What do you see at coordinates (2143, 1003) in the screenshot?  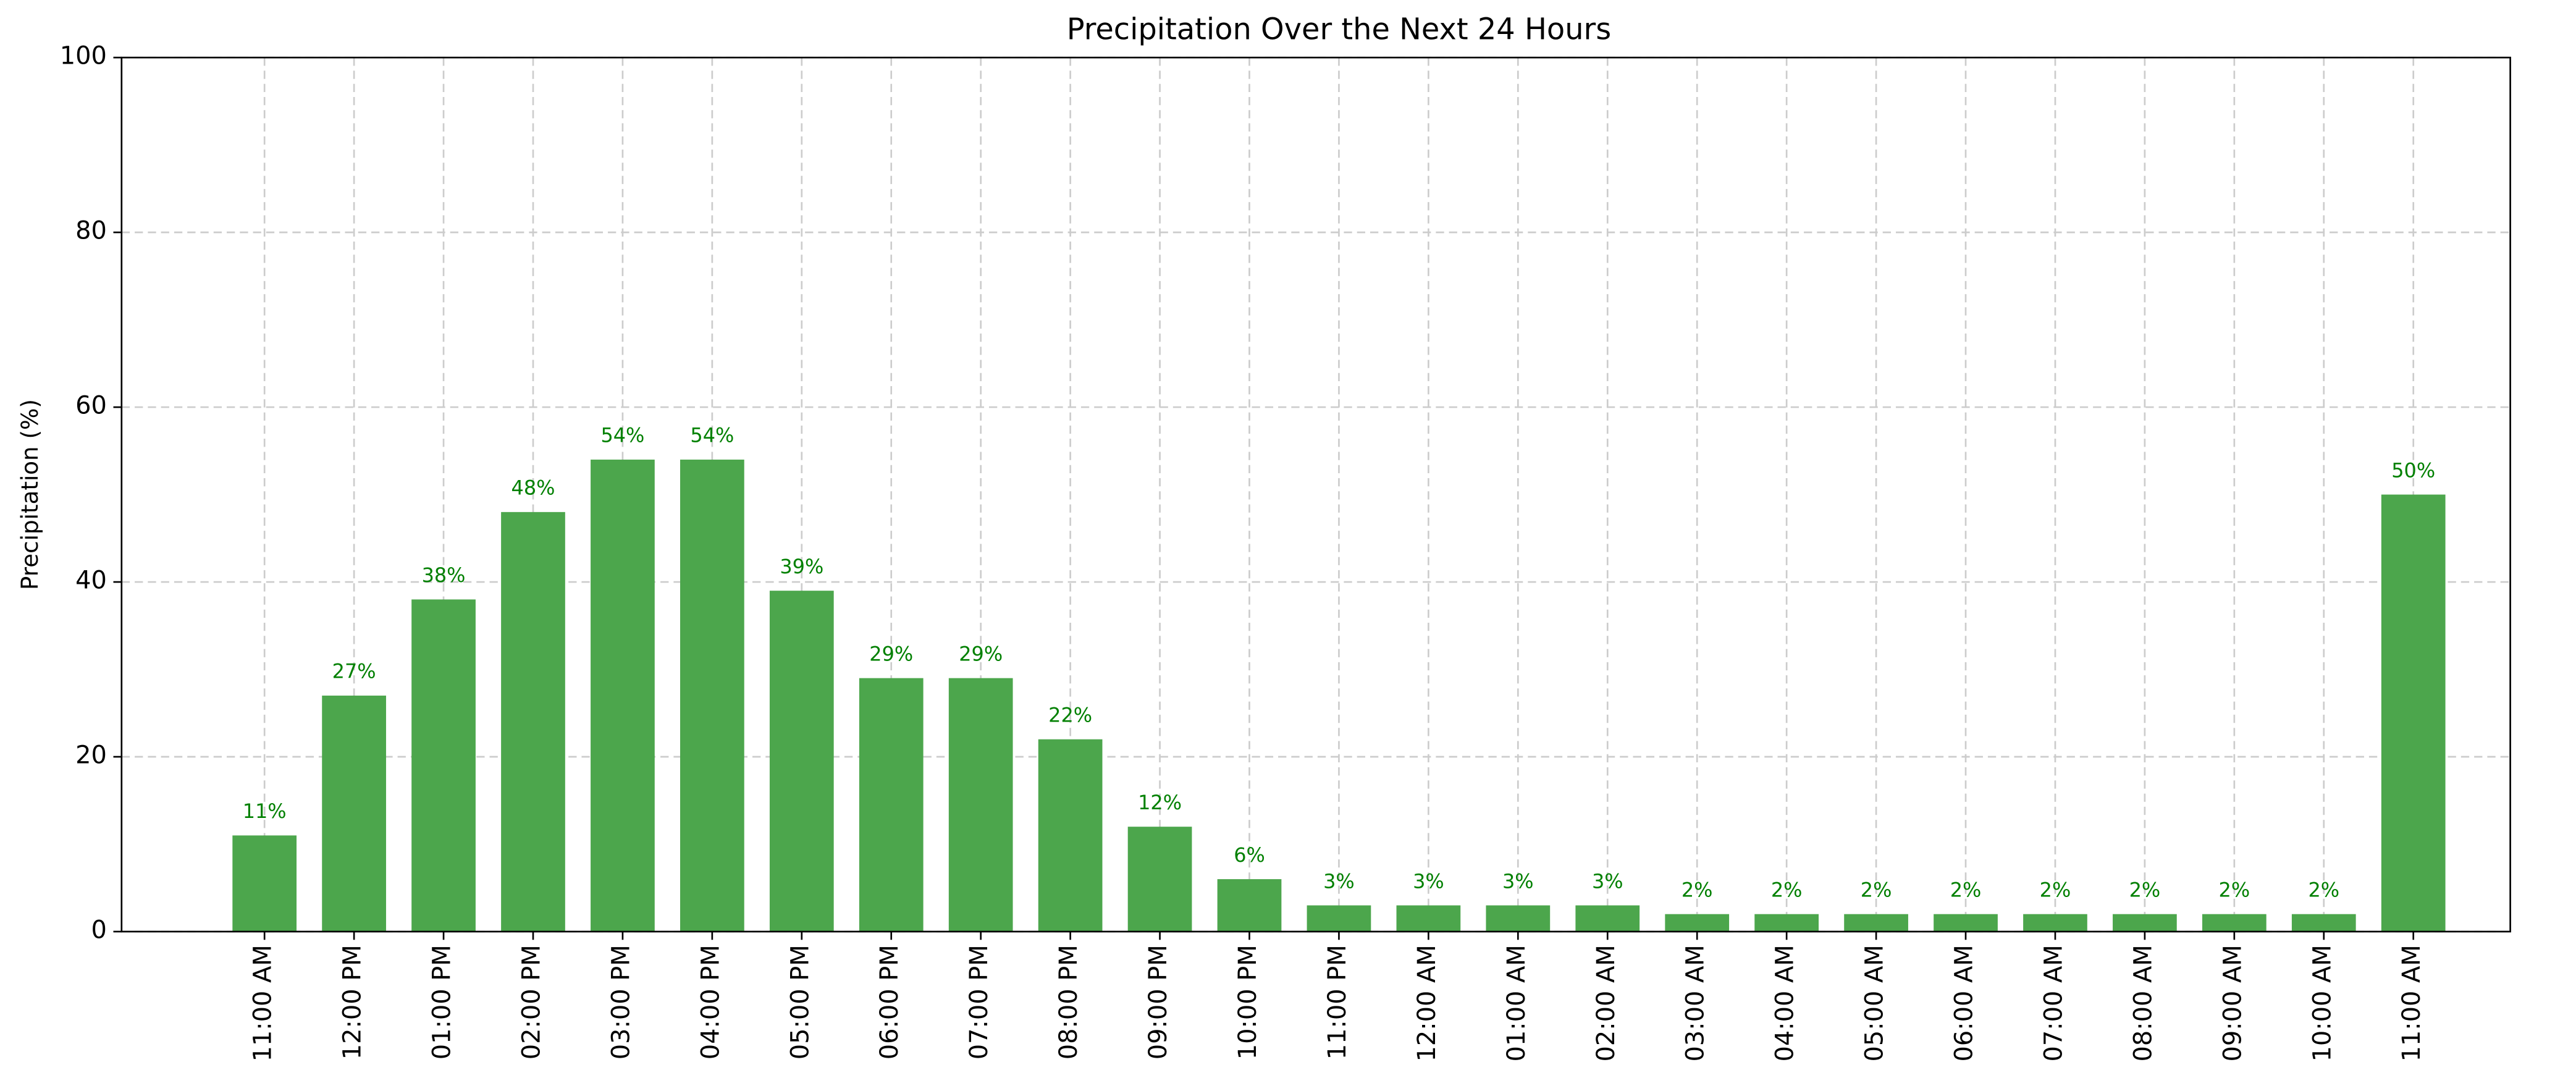 I see `x-tick-label: 08:00 AM` at bounding box center [2143, 1003].